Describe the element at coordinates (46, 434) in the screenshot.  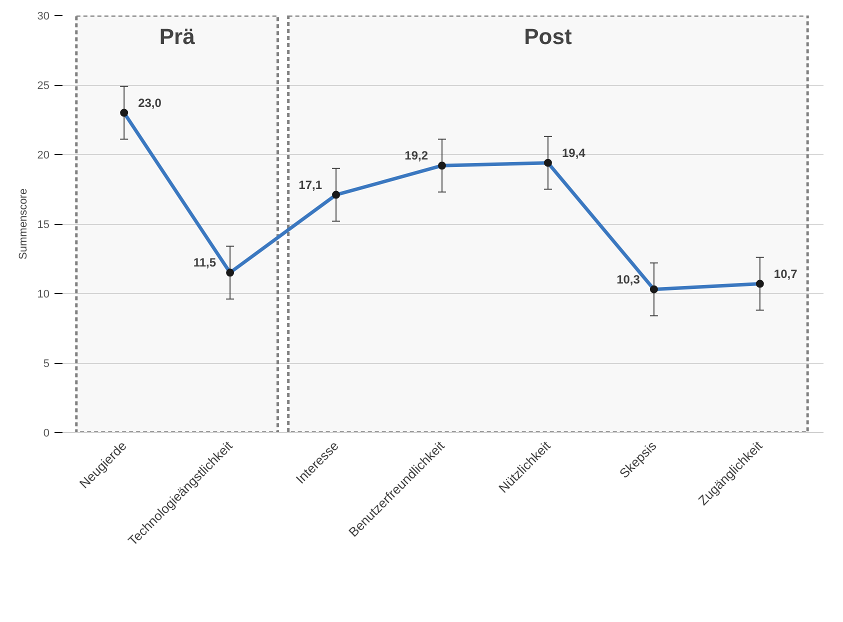
I see `y-tick-label: 0` at that location.